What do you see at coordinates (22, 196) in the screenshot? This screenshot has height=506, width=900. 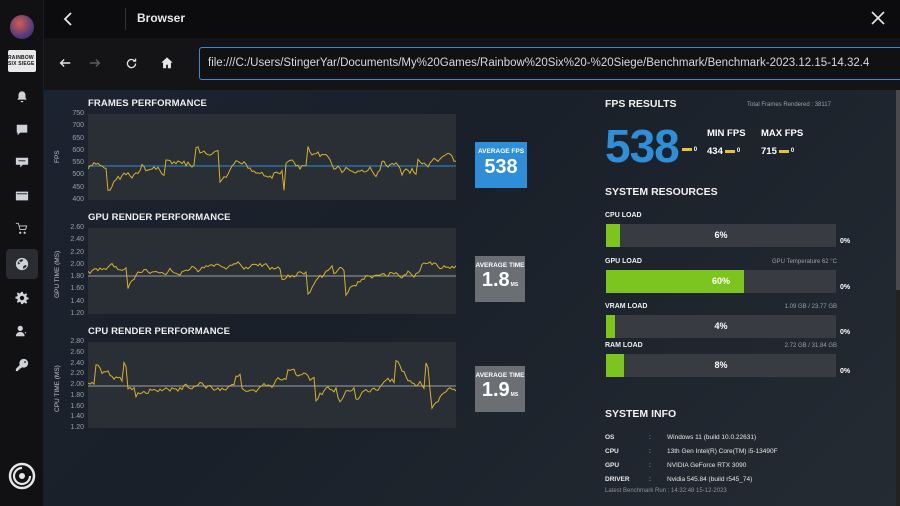 I see `library-icon` at bounding box center [22, 196].